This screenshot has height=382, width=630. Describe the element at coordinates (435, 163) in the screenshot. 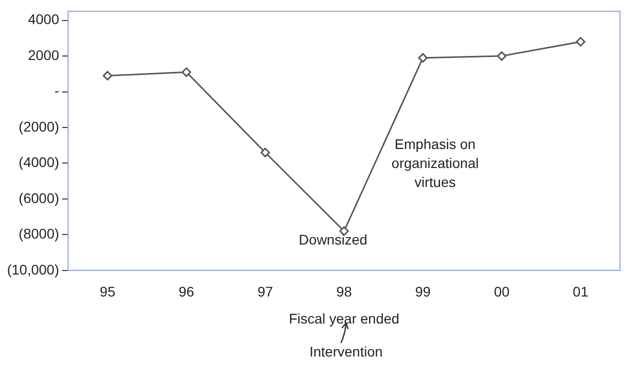

I see `annotation: Emphasis on organizational virtues` at that location.